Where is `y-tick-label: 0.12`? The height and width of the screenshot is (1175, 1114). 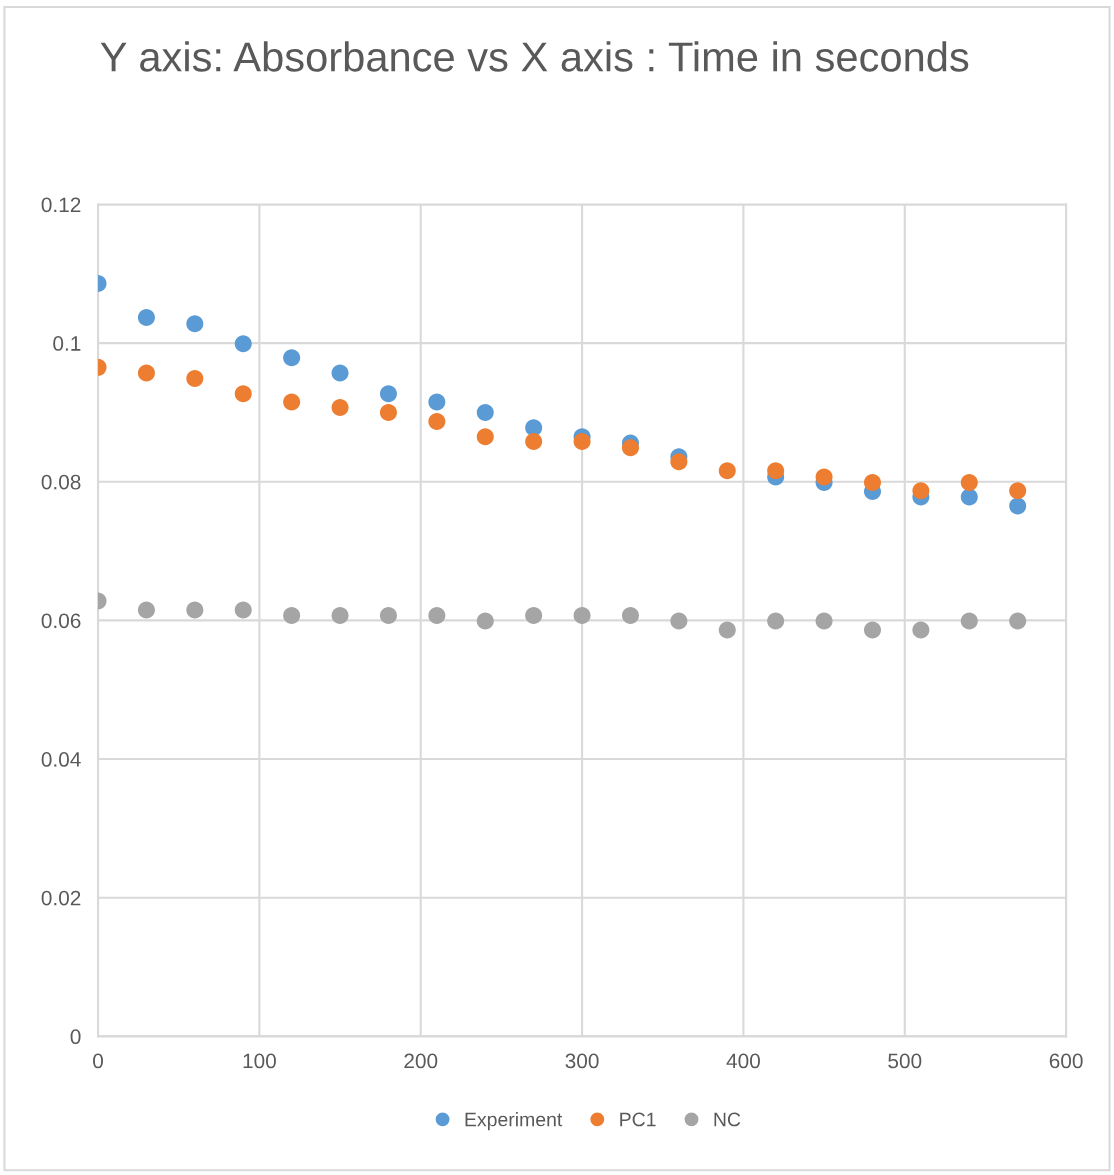
y-tick-label: 0.12 is located at coordinates (61, 205).